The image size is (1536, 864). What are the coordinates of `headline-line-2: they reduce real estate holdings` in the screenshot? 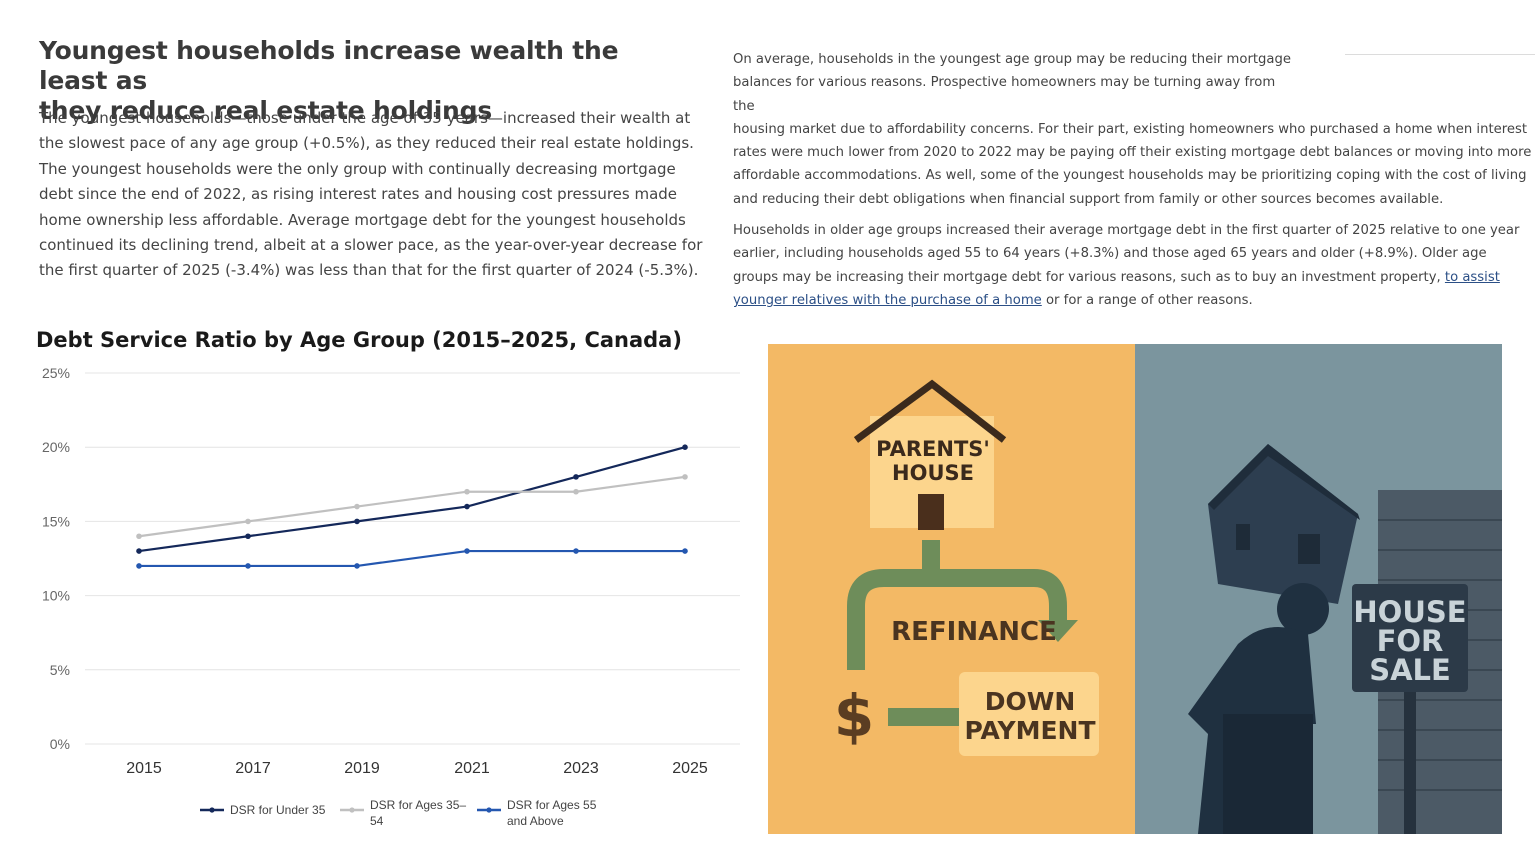 It's located at (266, 110).